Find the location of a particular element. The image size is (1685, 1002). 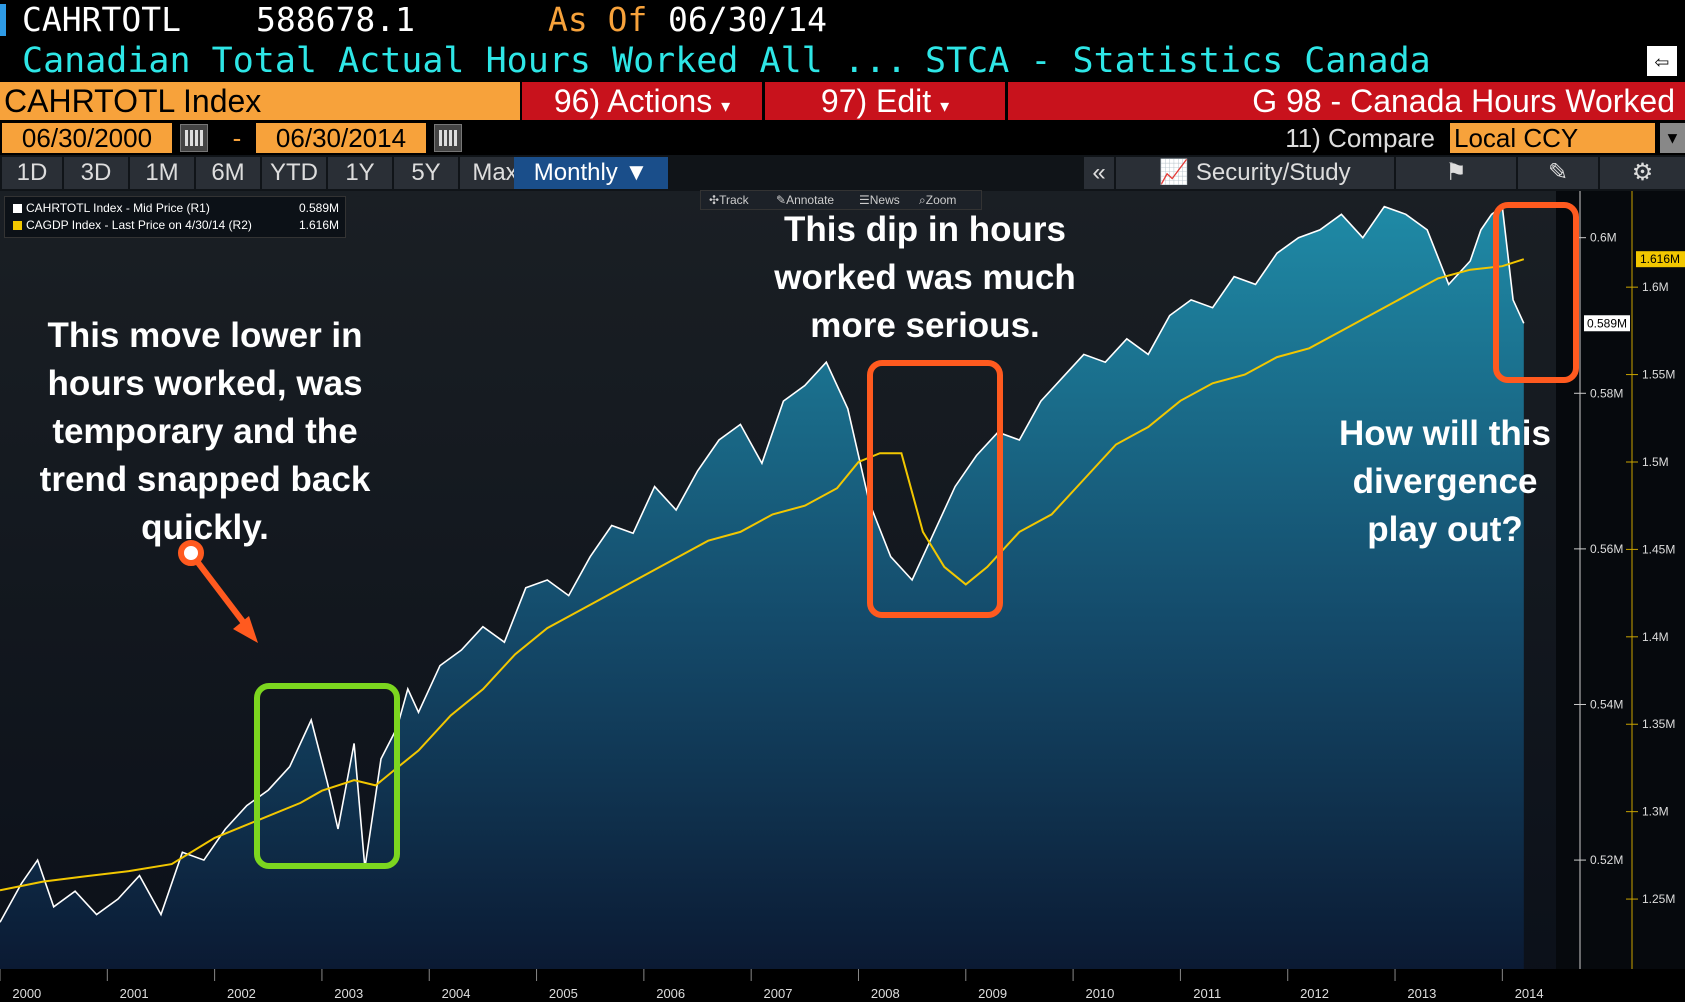

frequency-label: Monthly is located at coordinates (575, 172).